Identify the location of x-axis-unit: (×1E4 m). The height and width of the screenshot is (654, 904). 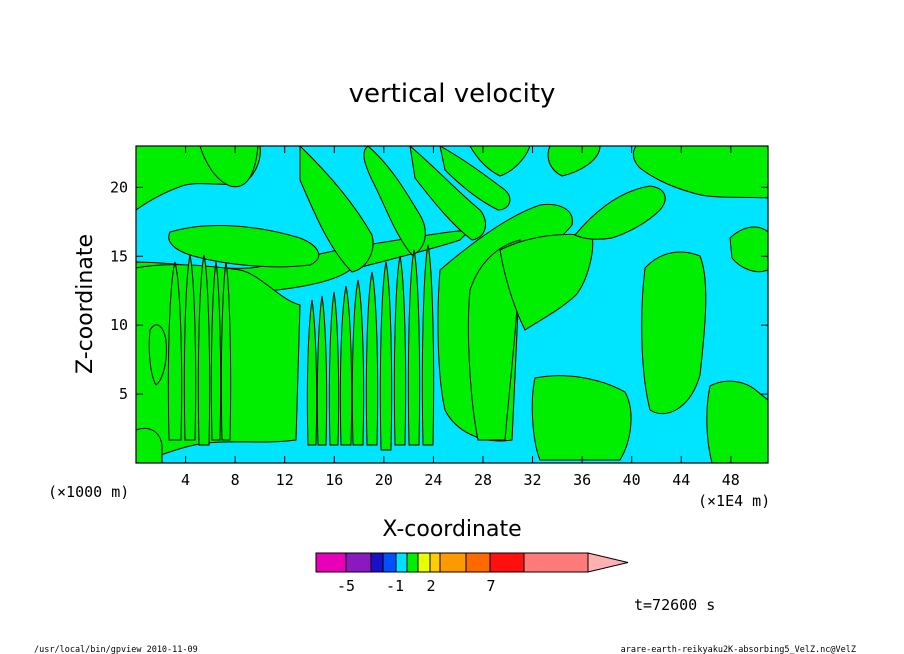
(734, 501).